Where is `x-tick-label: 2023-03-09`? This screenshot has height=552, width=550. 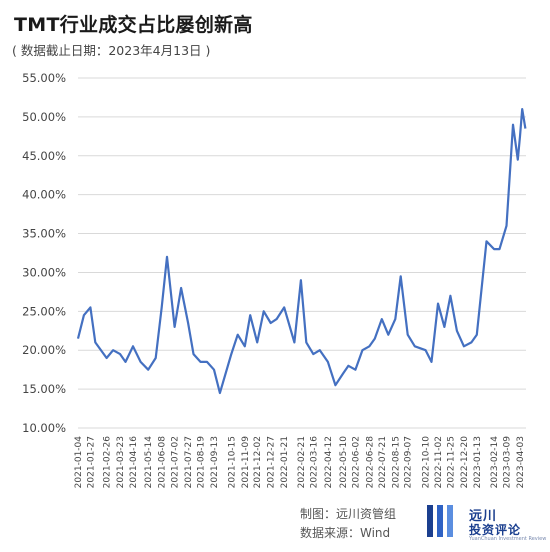
x-tick-label: 2023-03-09 is located at coordinates (508, 462).